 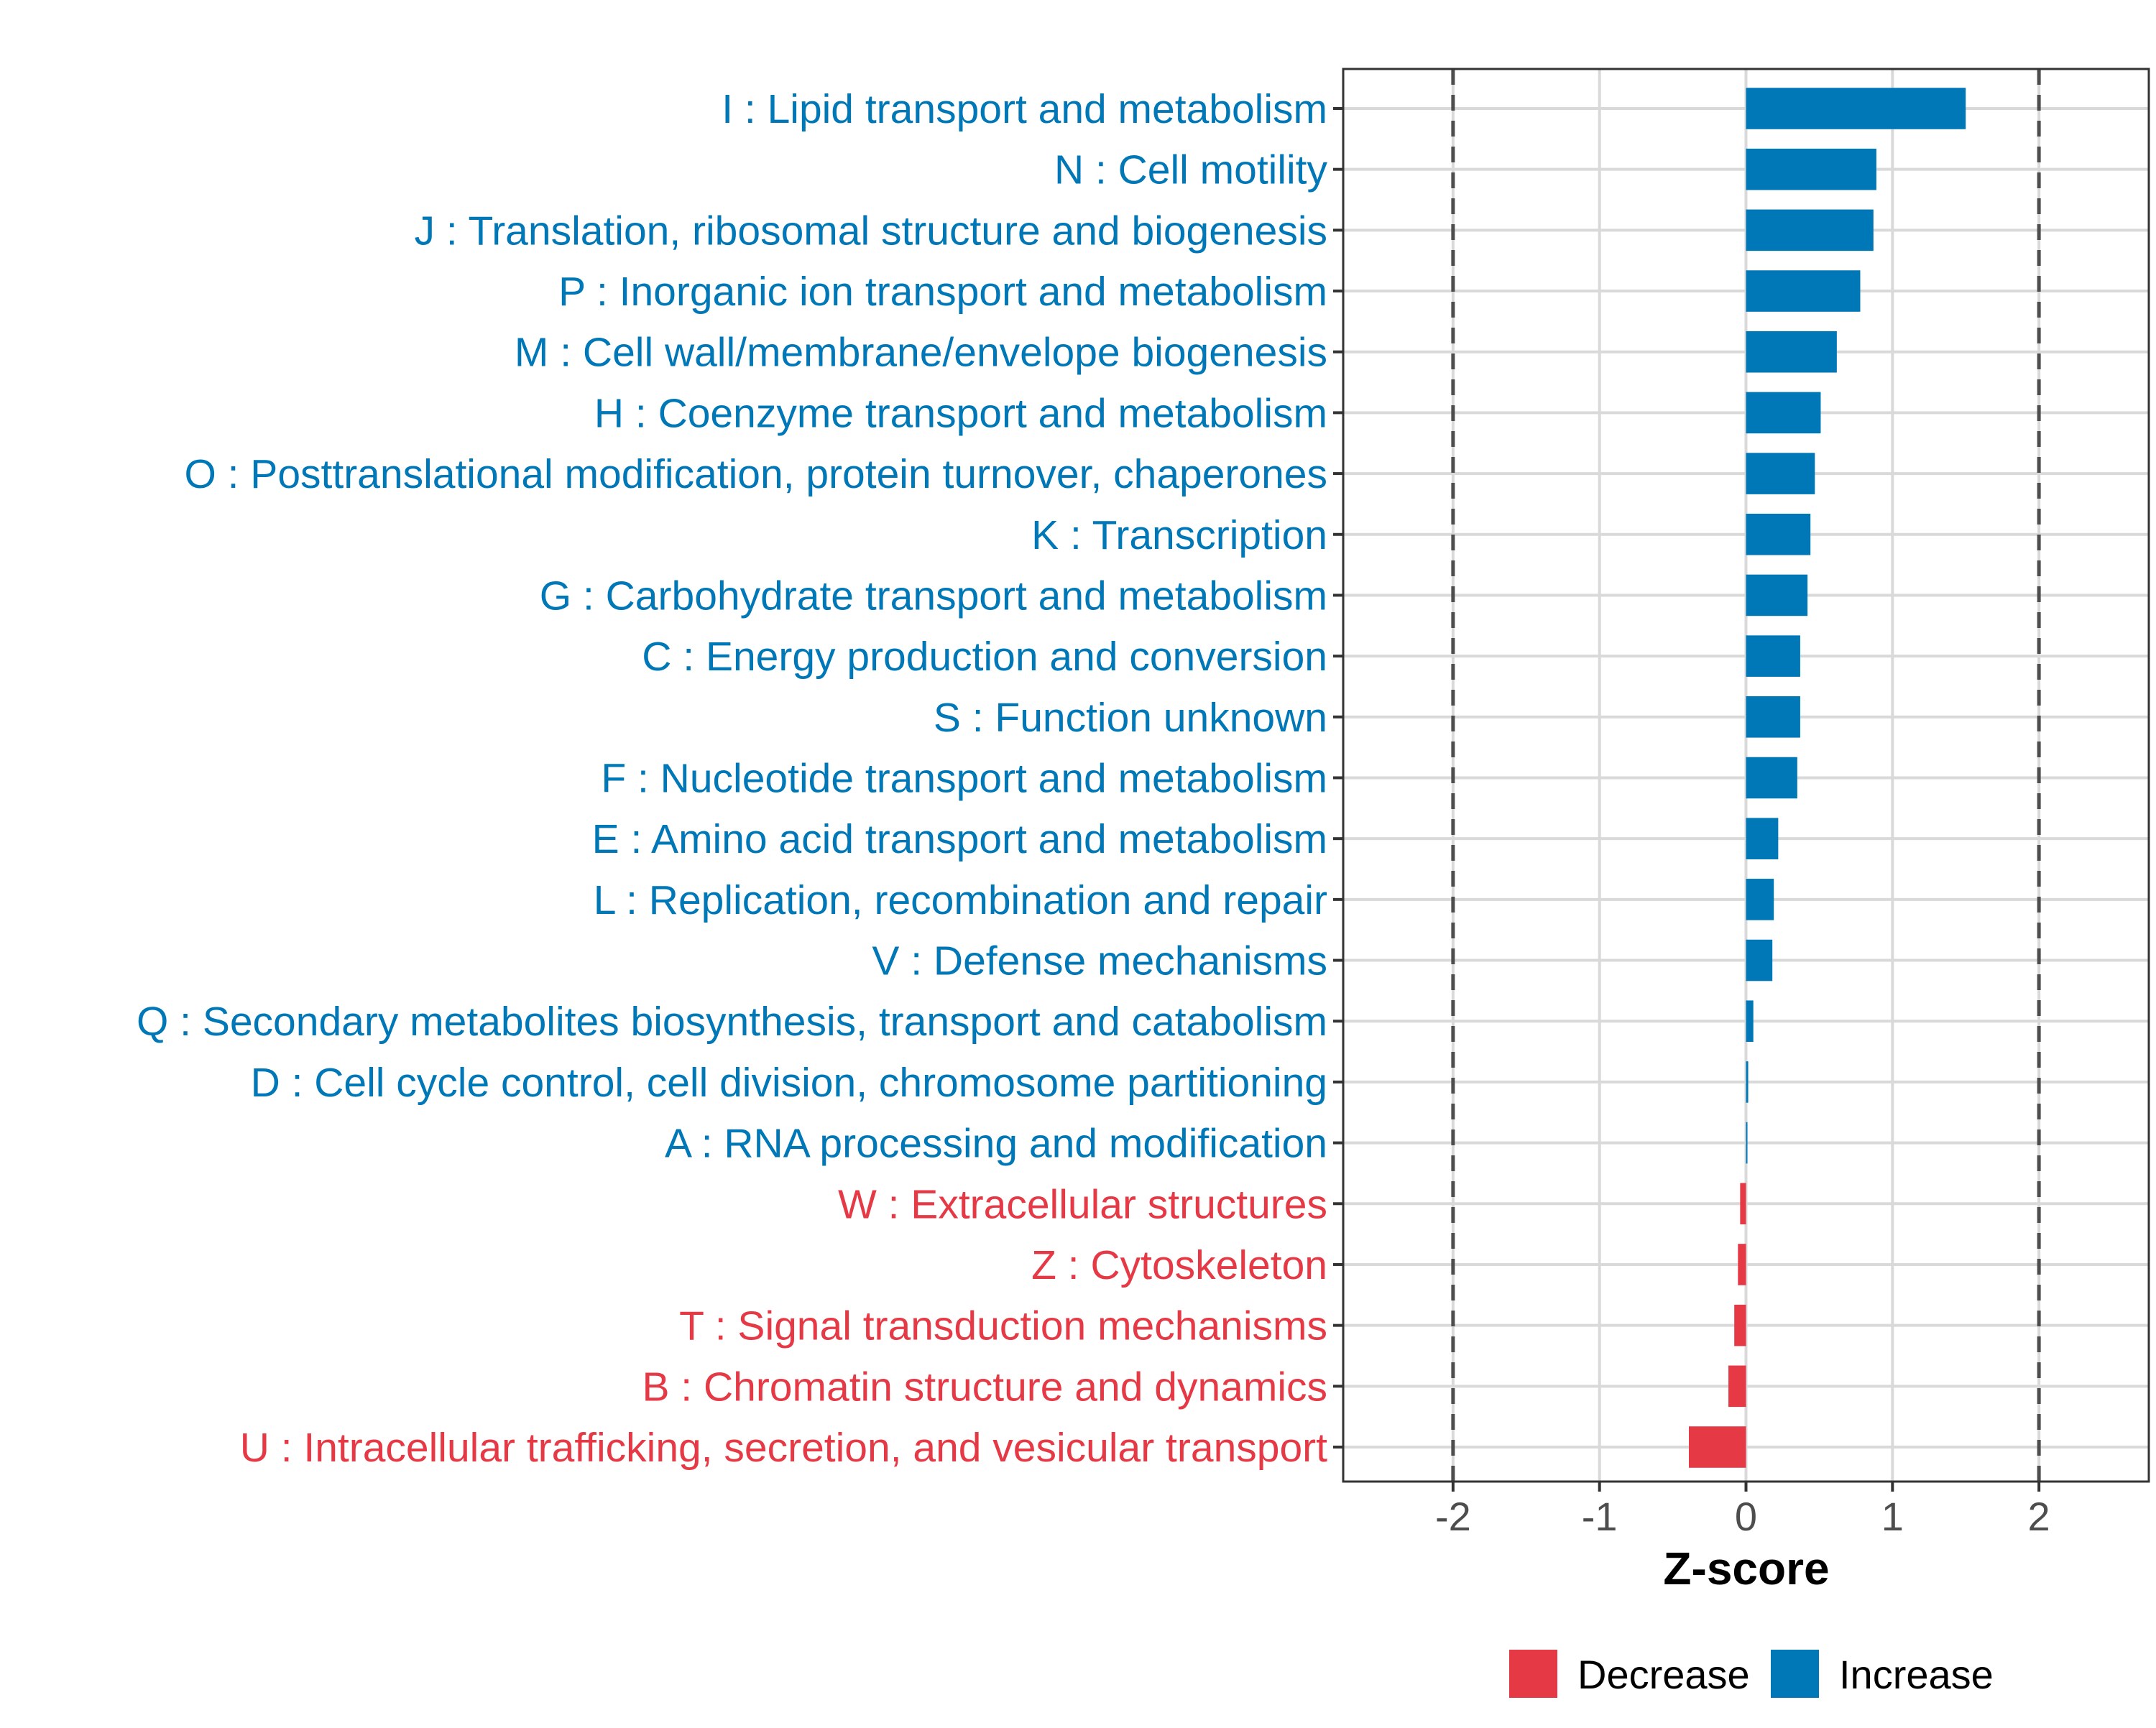 What do you see at coordinates (1600, 1517) in the screenshot?
I see `x-tick-label: -1` at bounding box center [1600, 1517].